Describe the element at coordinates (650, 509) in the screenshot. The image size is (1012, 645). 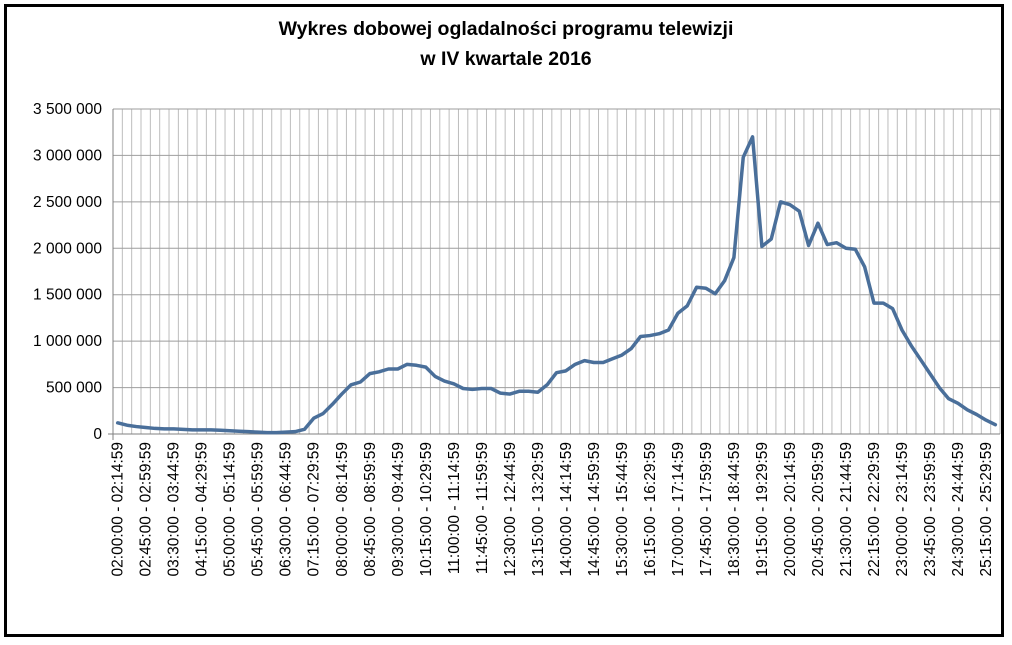
I see `x-tick-label: 16:15:00 - 16:29:59` at that location.